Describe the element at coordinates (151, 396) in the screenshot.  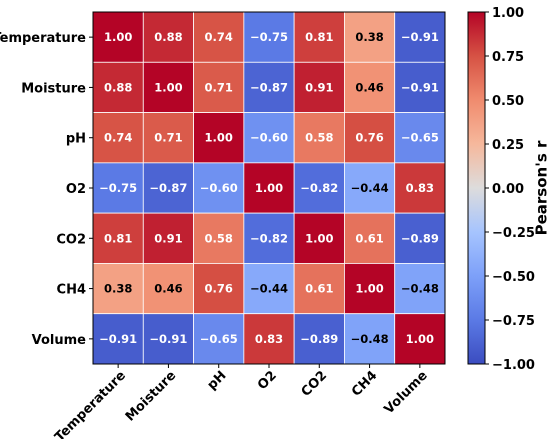
I see `column-label: Moisture` at that location.